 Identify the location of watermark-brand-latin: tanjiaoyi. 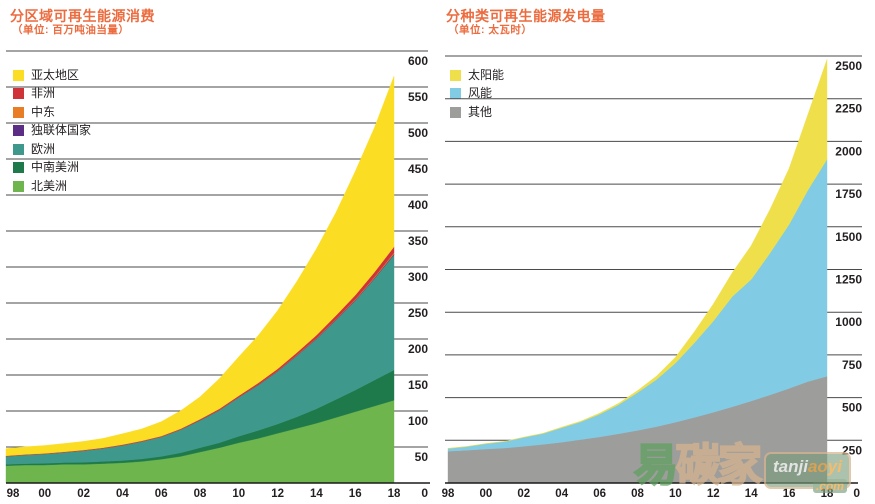
(807, 466).